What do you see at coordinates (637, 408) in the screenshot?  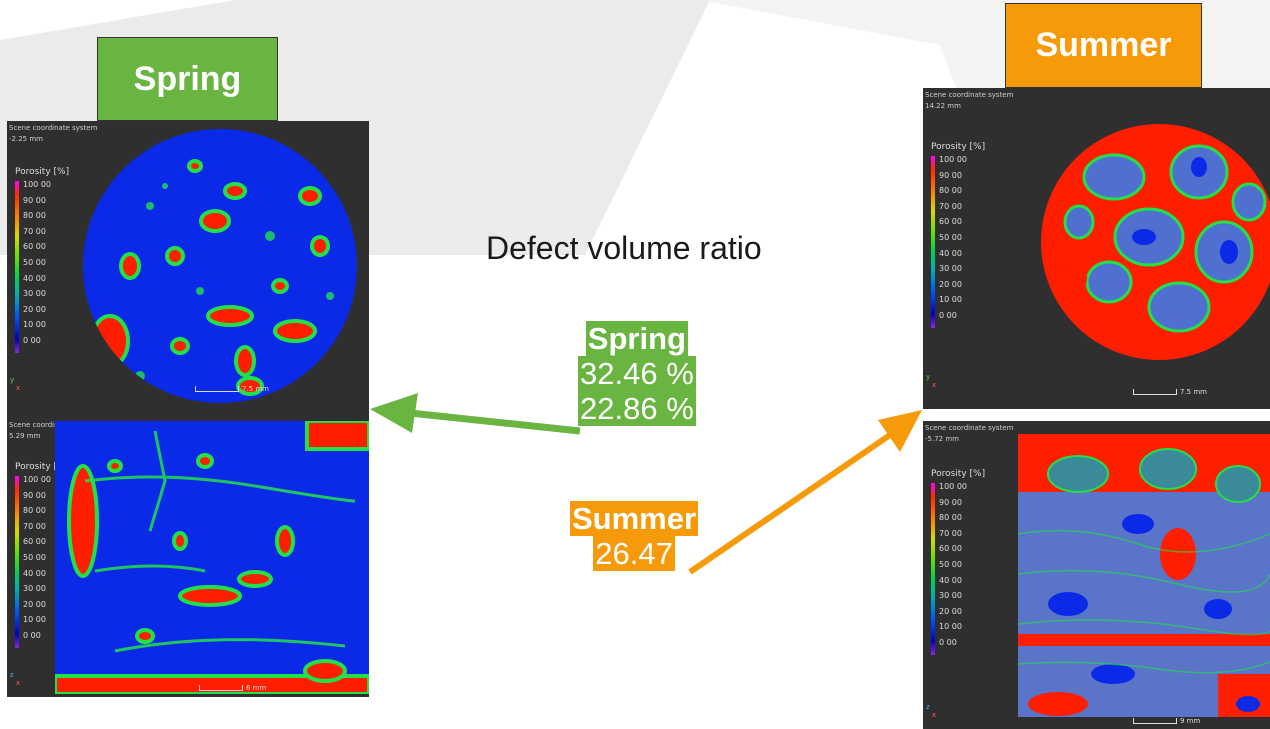 I see `spring-value-2: 22.86 %` at bounding box center [637, 408].